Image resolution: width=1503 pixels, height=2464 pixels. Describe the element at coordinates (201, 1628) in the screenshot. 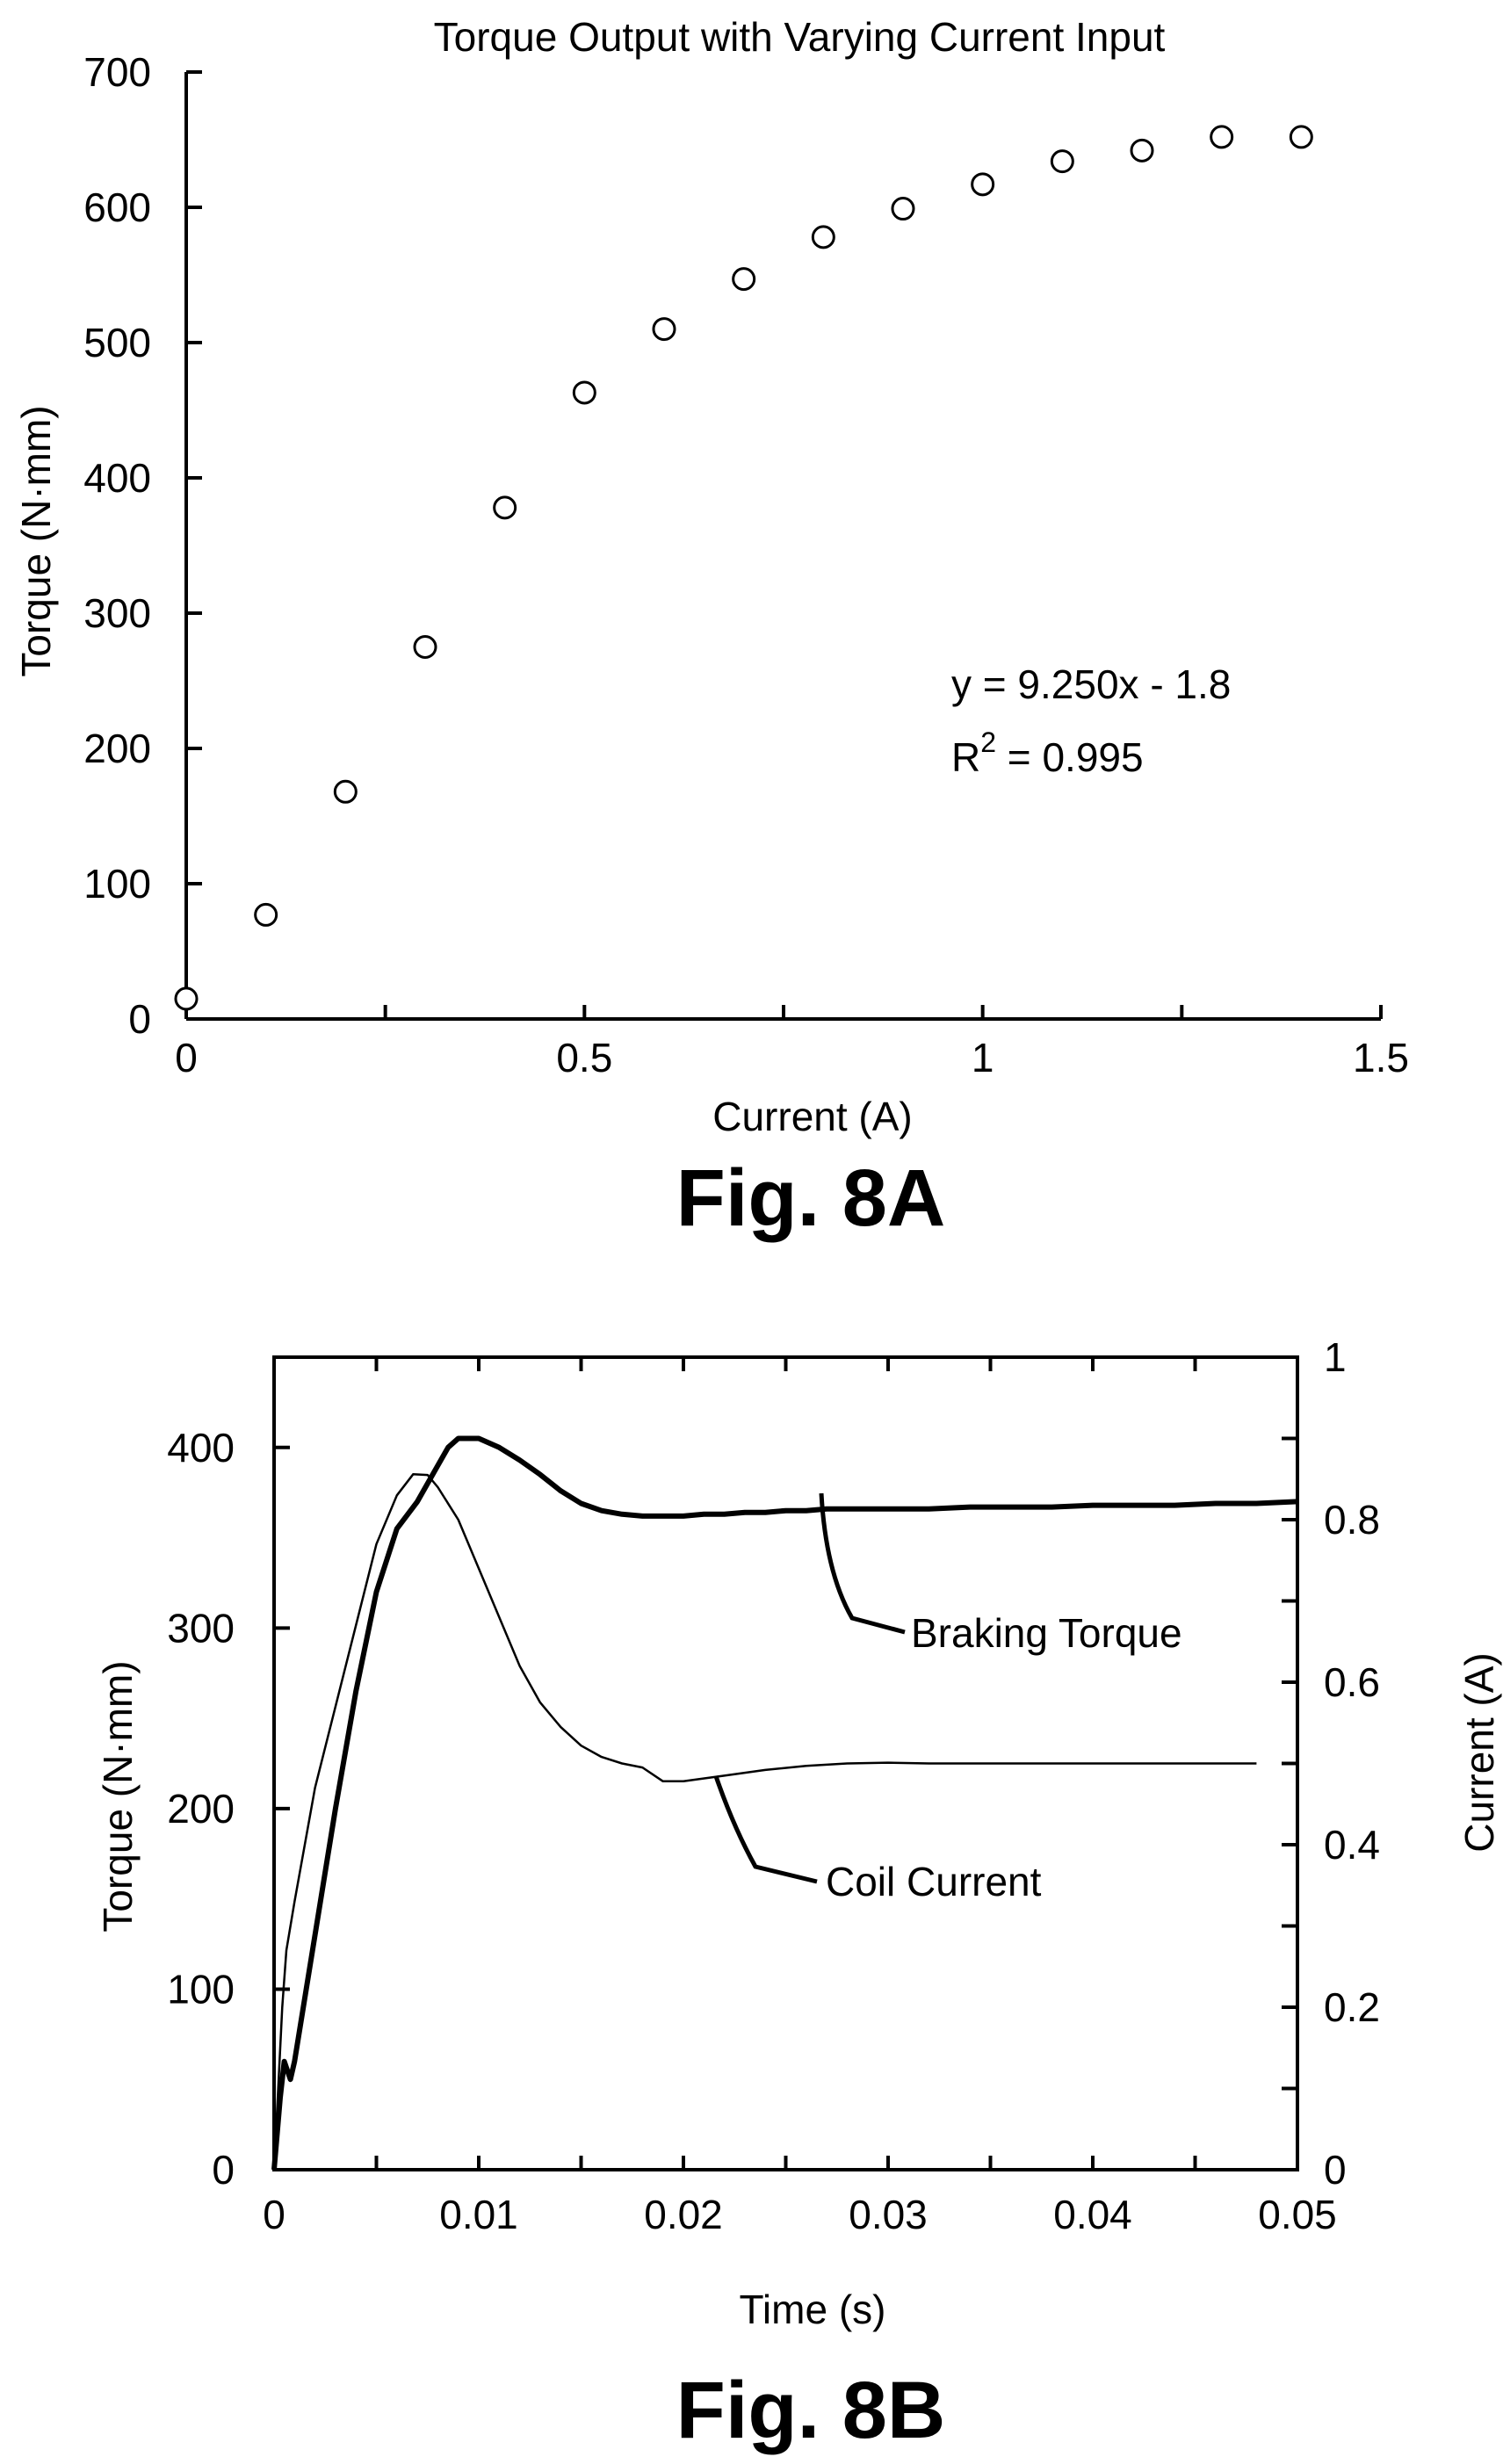

I see `chart-8b-y-tick-label: 300` at that location.